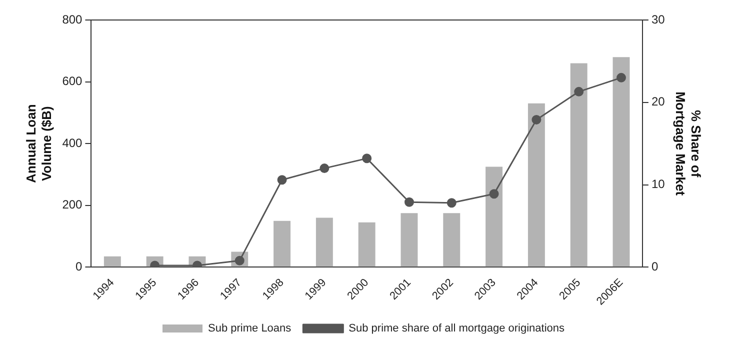  What do you see at coordinates (72, 19) in the screenshot?
I see `y-tick-label: 800` at bounding box center [72, 19].